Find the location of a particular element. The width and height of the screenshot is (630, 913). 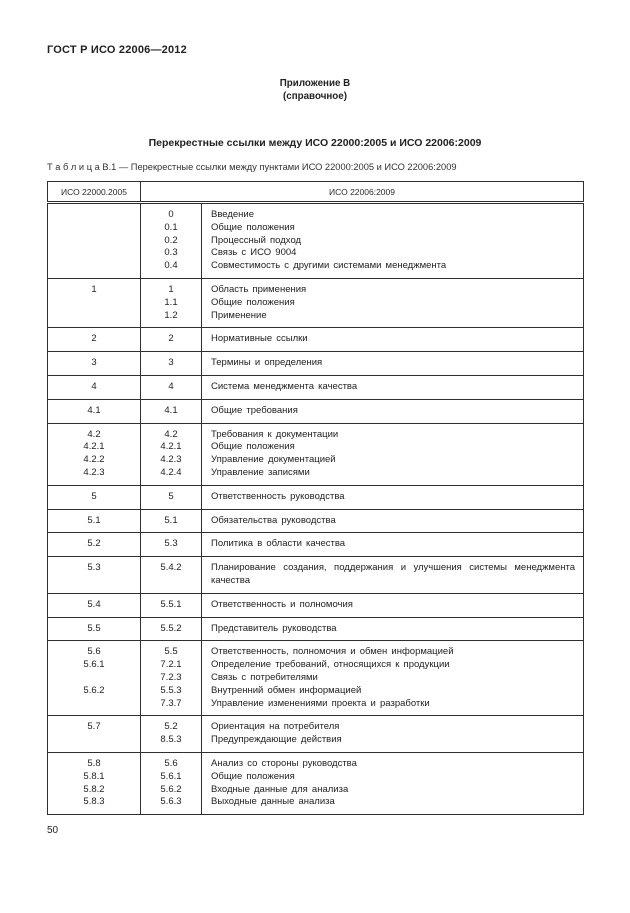

cell-iso22000-clause: 5.5 is located at coordinates (94, 629).